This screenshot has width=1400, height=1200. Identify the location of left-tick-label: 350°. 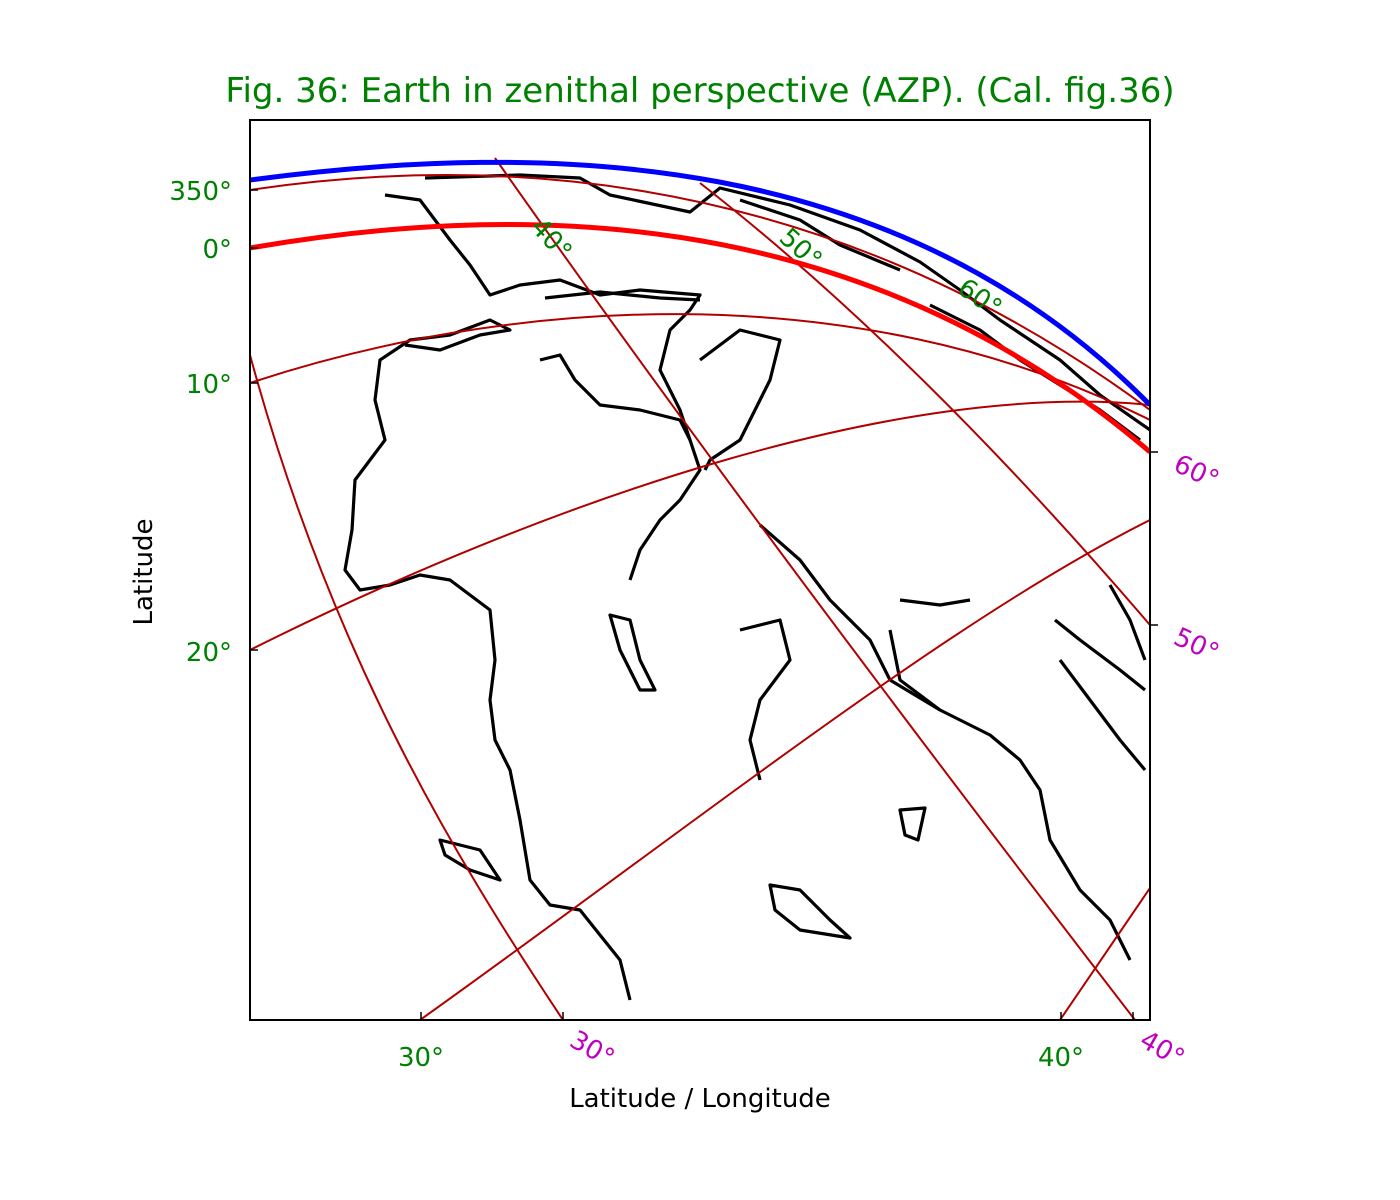
(200, 192).